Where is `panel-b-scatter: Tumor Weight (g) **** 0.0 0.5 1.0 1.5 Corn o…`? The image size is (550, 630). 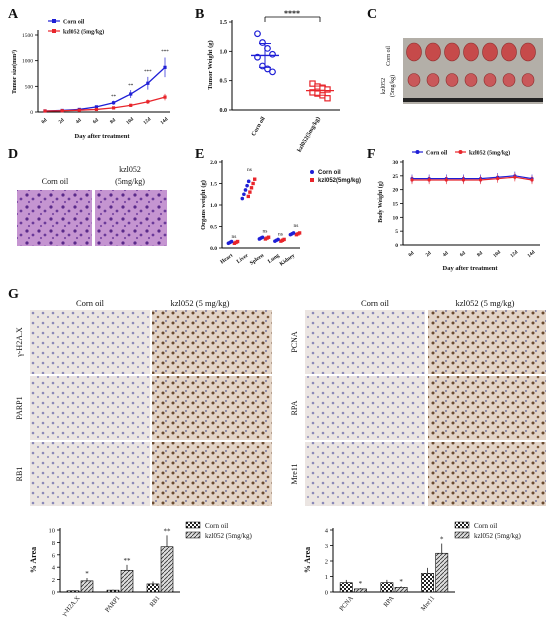 panel-b-scatter: Tumor Weight (g) **** 0.0 0.5 1.0 1.5 Corn o… is located at coordinates (273, 81).